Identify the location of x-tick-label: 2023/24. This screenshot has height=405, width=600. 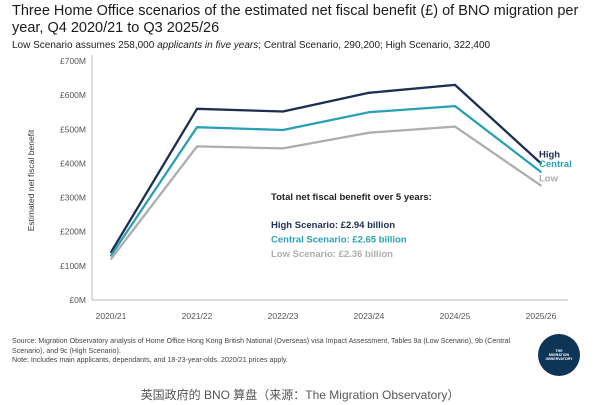
(369, 316).